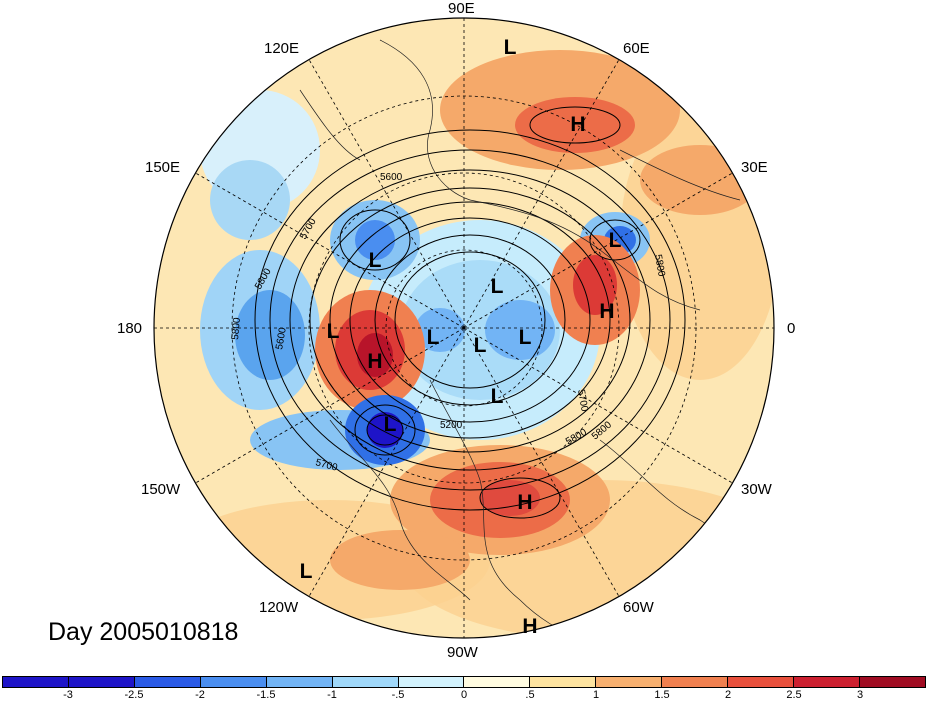 Image resolution: width=928 pixels, height=702 pixels. I want to click on colorbar-tick-label: 2.5, so click(794, 695).